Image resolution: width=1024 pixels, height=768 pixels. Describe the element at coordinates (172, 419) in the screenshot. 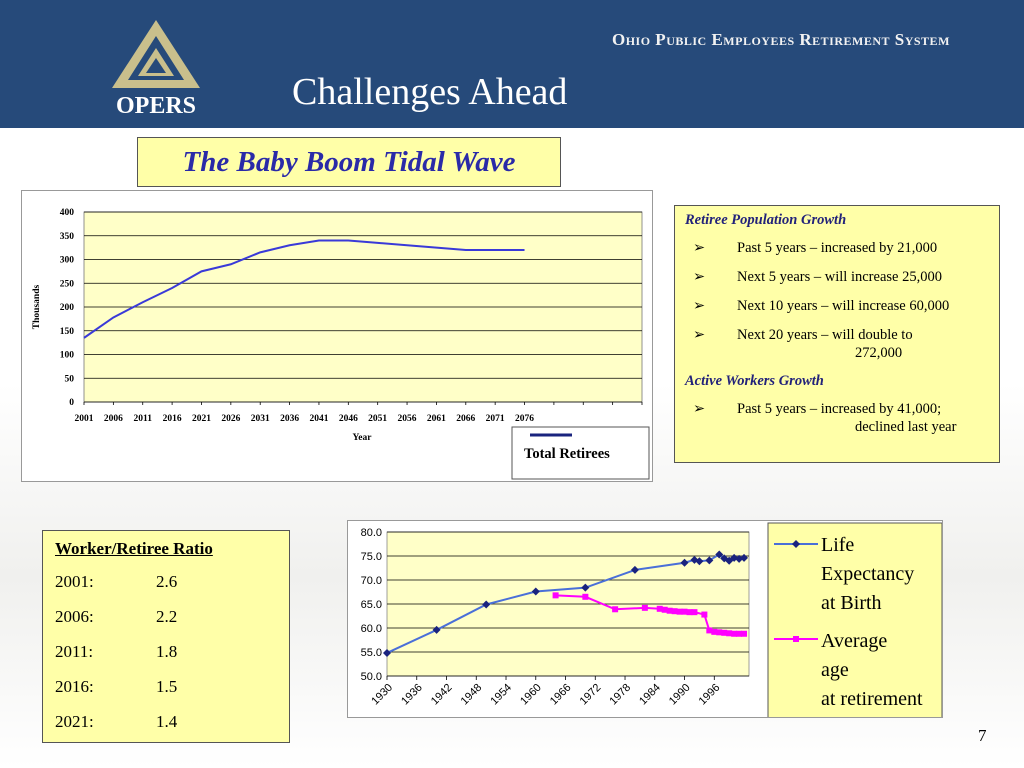

I see `x-tick-label: 2016` at that location.